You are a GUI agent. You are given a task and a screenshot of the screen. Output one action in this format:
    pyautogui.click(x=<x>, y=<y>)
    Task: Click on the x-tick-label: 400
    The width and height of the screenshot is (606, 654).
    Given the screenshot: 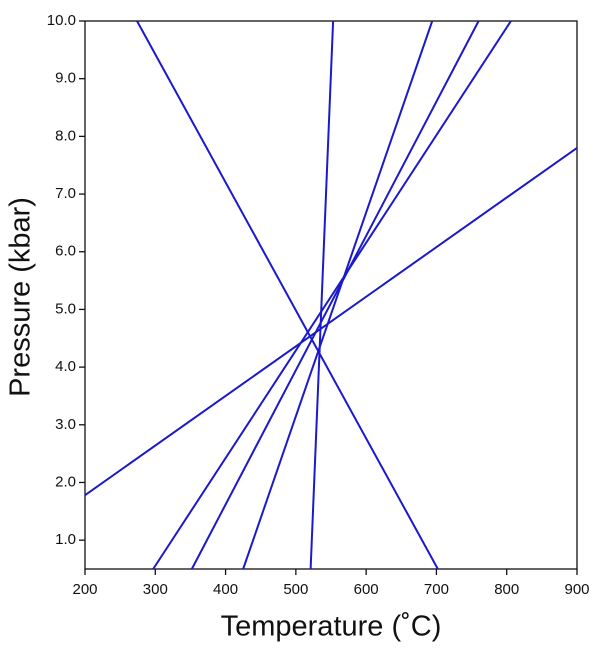 What is the action you would take?
    pyautogui.click(x=225, y=589)
    